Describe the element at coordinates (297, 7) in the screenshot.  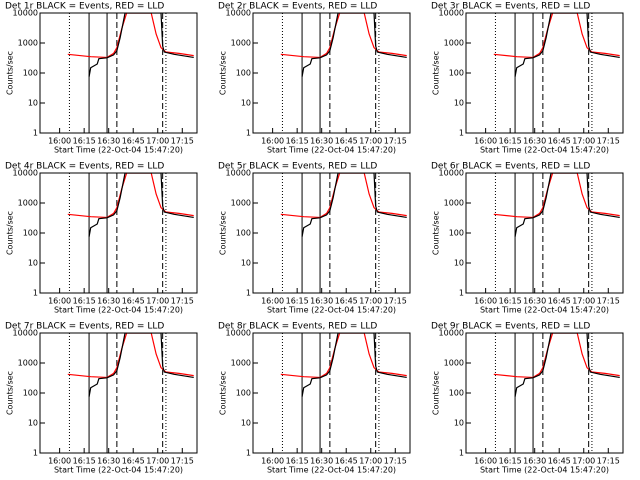
I see `chart-title: Det 2r BLACK = Events, RED = LLD` at that location.